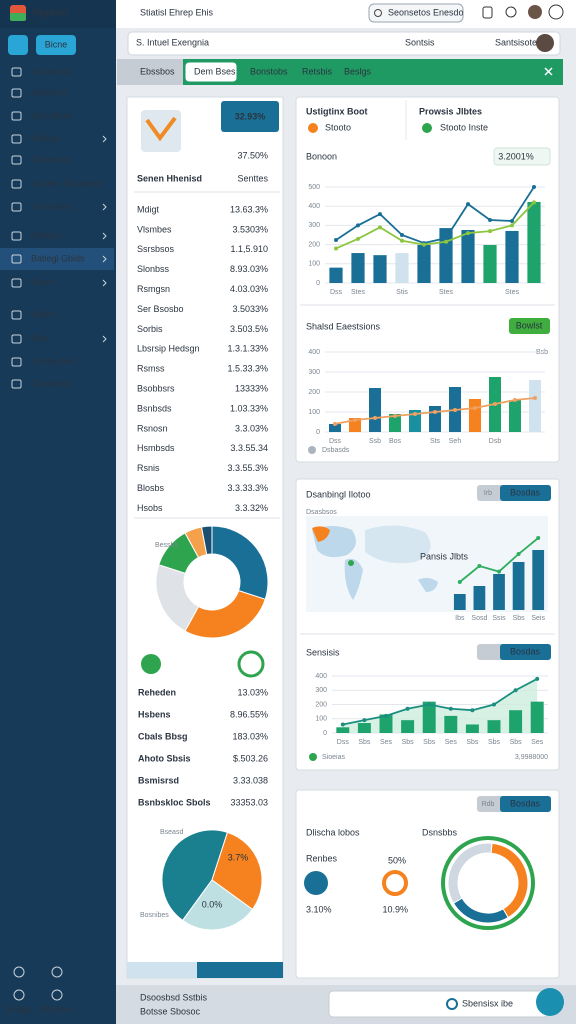 This screenshot has height=1029, width=576. What do you see at coordinates (416, 13) in the screenshot?
I see `search-box` at bounding box center [416, 13].